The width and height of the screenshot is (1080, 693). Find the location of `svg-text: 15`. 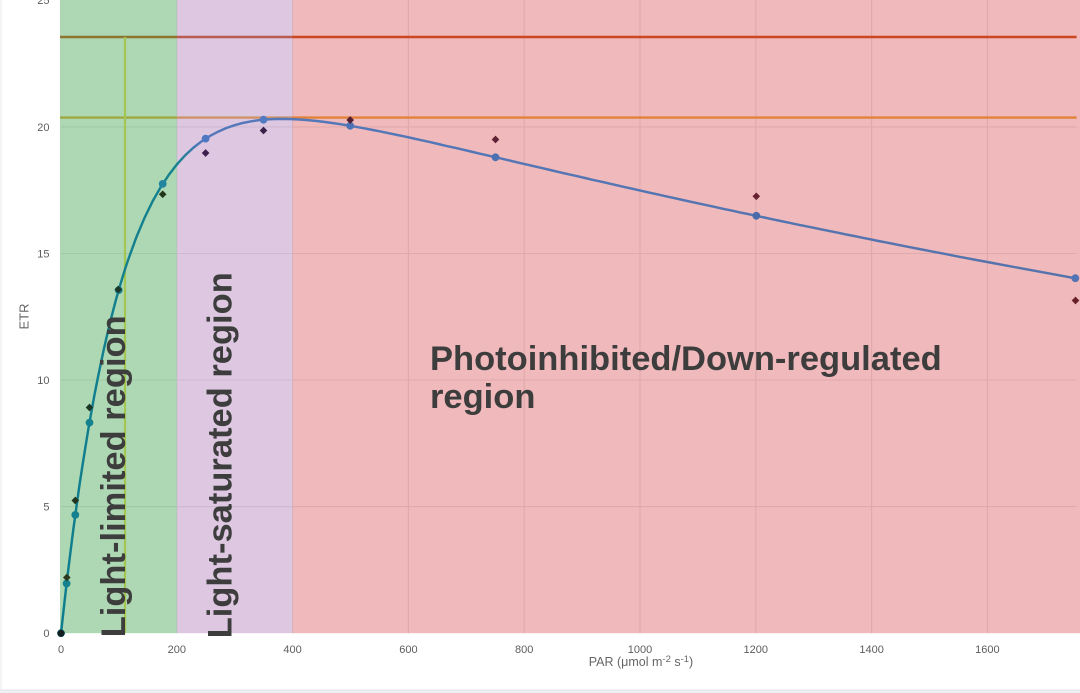

svg-text: 15 is located at coordinates (43, 255).